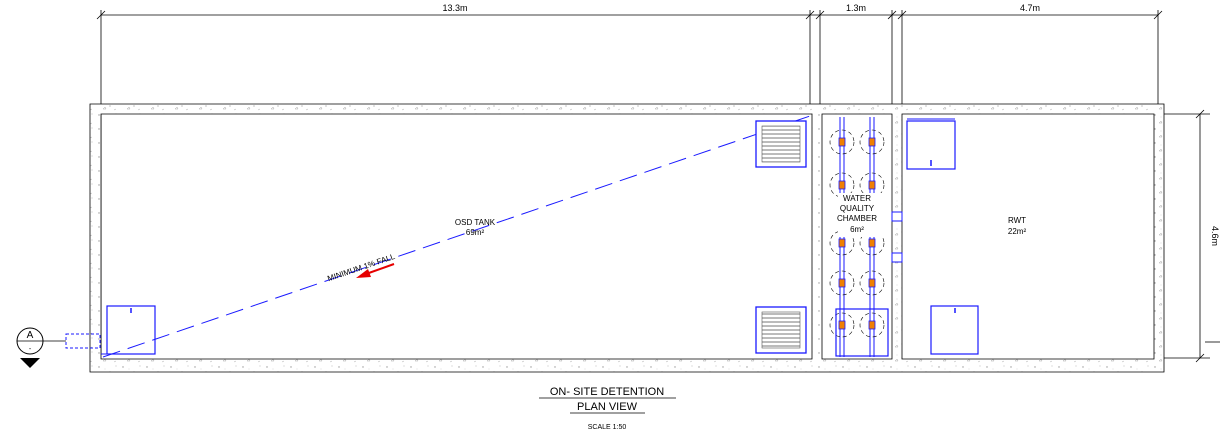  I want to click on section-marker-a: A -, so click(41, 347).